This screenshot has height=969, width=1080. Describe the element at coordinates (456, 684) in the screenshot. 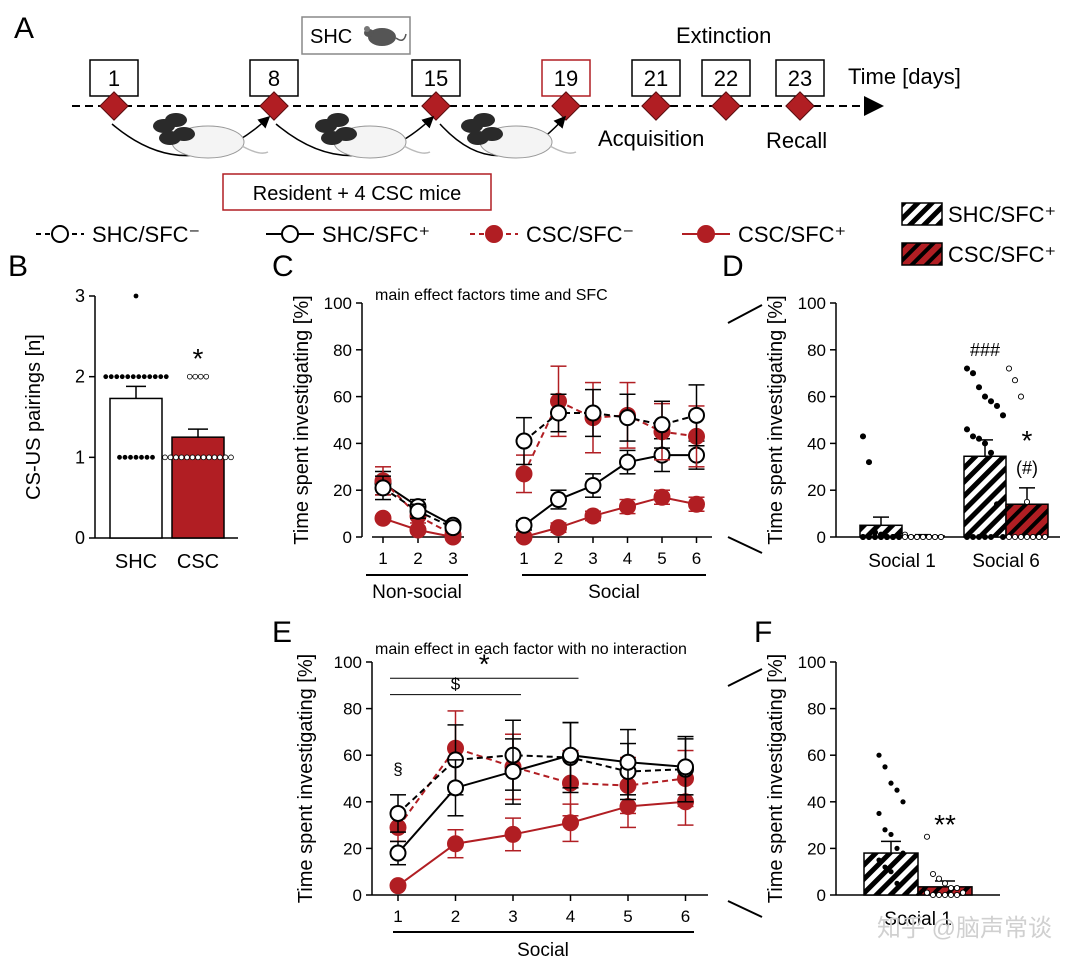

I see `bracket-label-1: $` at that location.